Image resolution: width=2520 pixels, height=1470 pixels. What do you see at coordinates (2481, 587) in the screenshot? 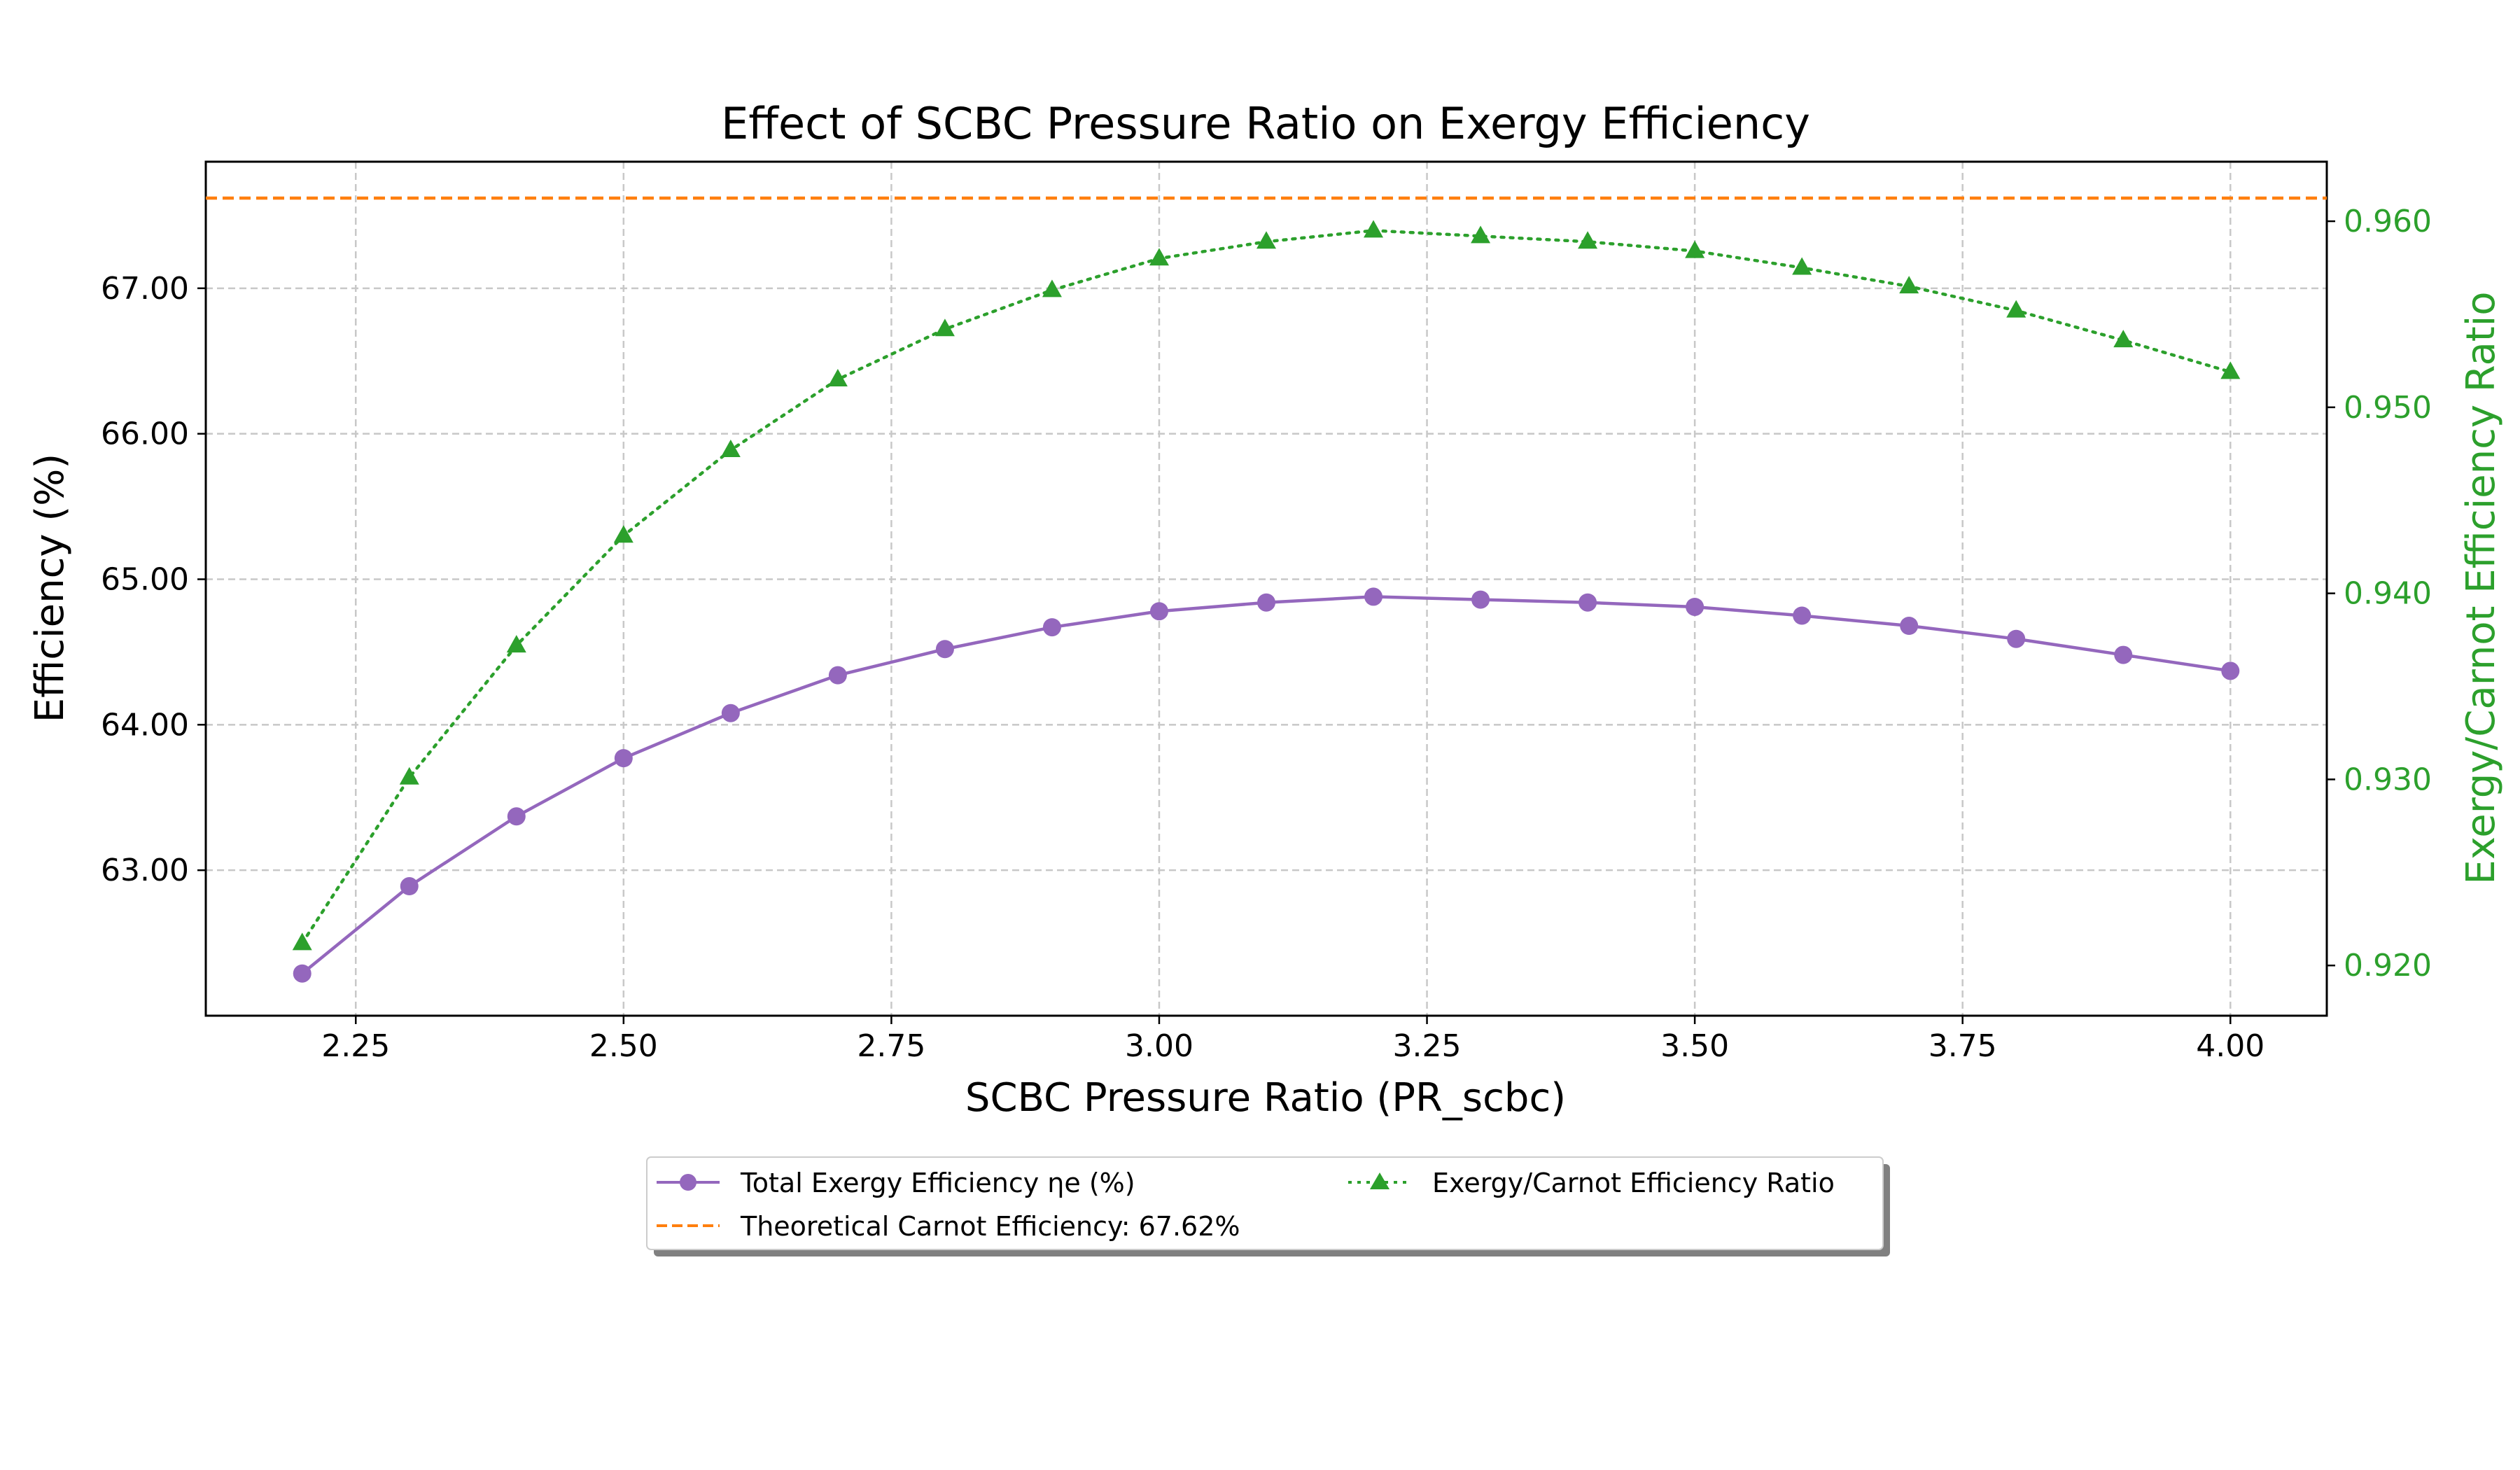
I see `right-y-axis-label: Exergy/Carnot Efficiency Ratio` at bounding box center [2481, 587].